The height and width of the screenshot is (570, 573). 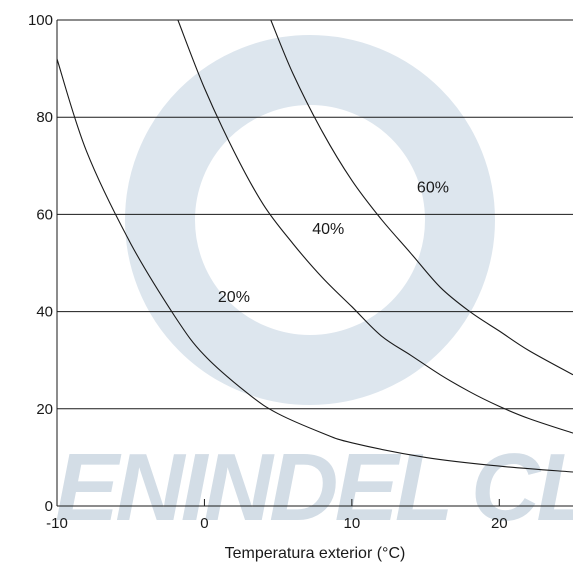 What do you see at coordinates (328, 229) in the screenshot?
I see `curve-label: 40%` at bounding box center [328, 229].